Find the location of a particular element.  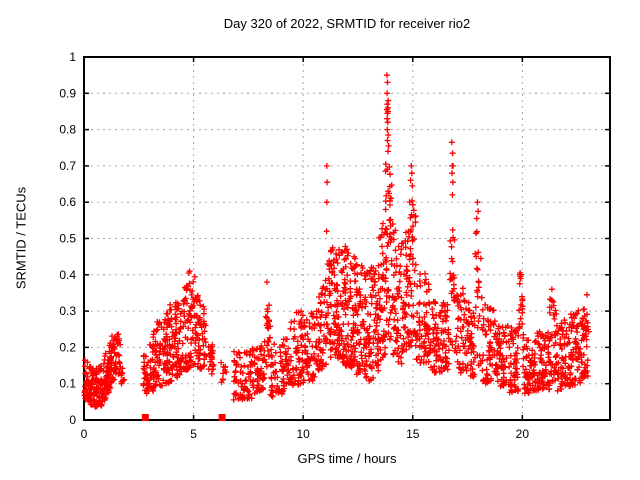

svg-text: 0.3 is located at coordinates (67, 311).